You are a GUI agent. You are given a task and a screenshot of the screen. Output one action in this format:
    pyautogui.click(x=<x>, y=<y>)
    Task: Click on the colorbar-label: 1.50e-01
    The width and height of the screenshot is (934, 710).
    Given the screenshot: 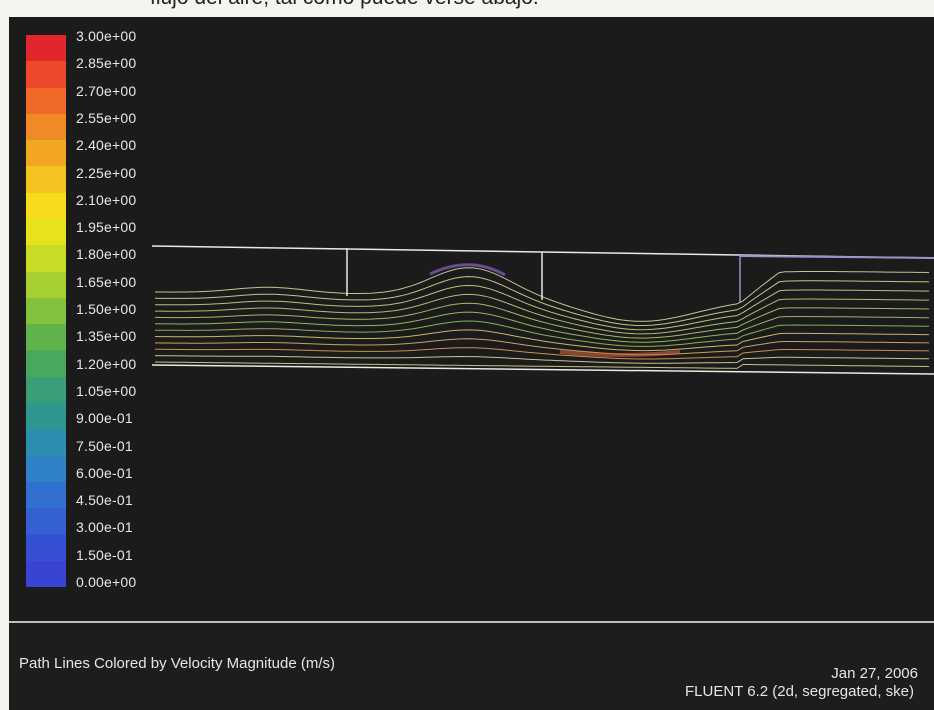 What is the action you would take?
    pyautogui.click(x=104, y=554)
    